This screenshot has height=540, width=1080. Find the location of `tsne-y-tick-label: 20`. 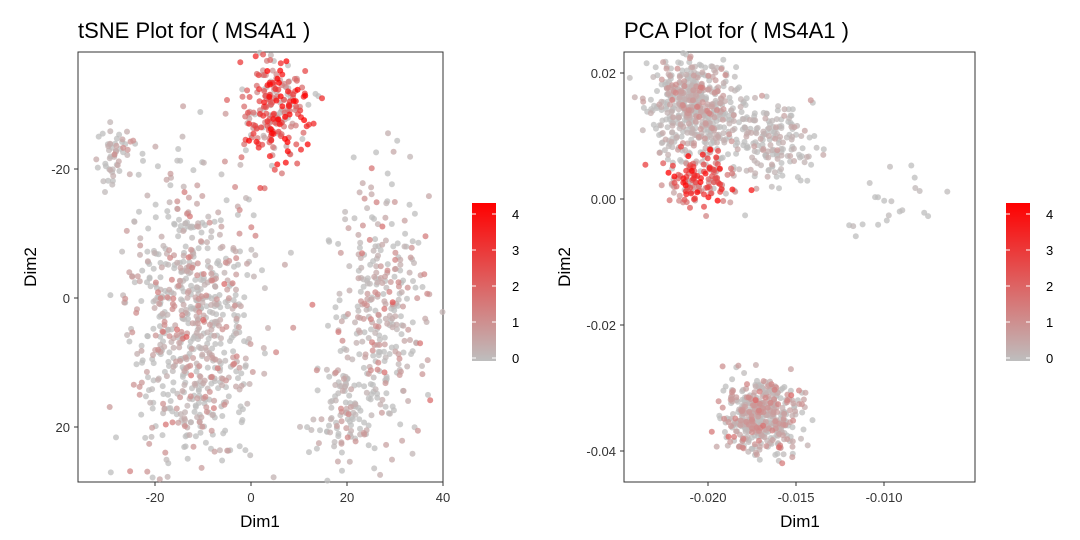

tsne-y-tick-label: 20 is located at coordinates (63, 427).